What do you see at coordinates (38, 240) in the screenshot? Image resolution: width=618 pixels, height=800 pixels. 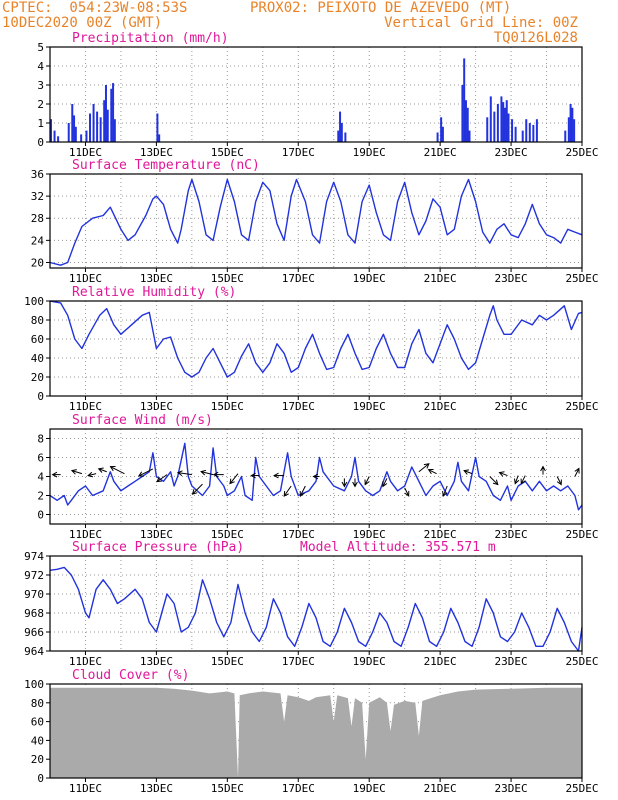 I see `y-tick-label: 24` at bounding box center [38, 240].